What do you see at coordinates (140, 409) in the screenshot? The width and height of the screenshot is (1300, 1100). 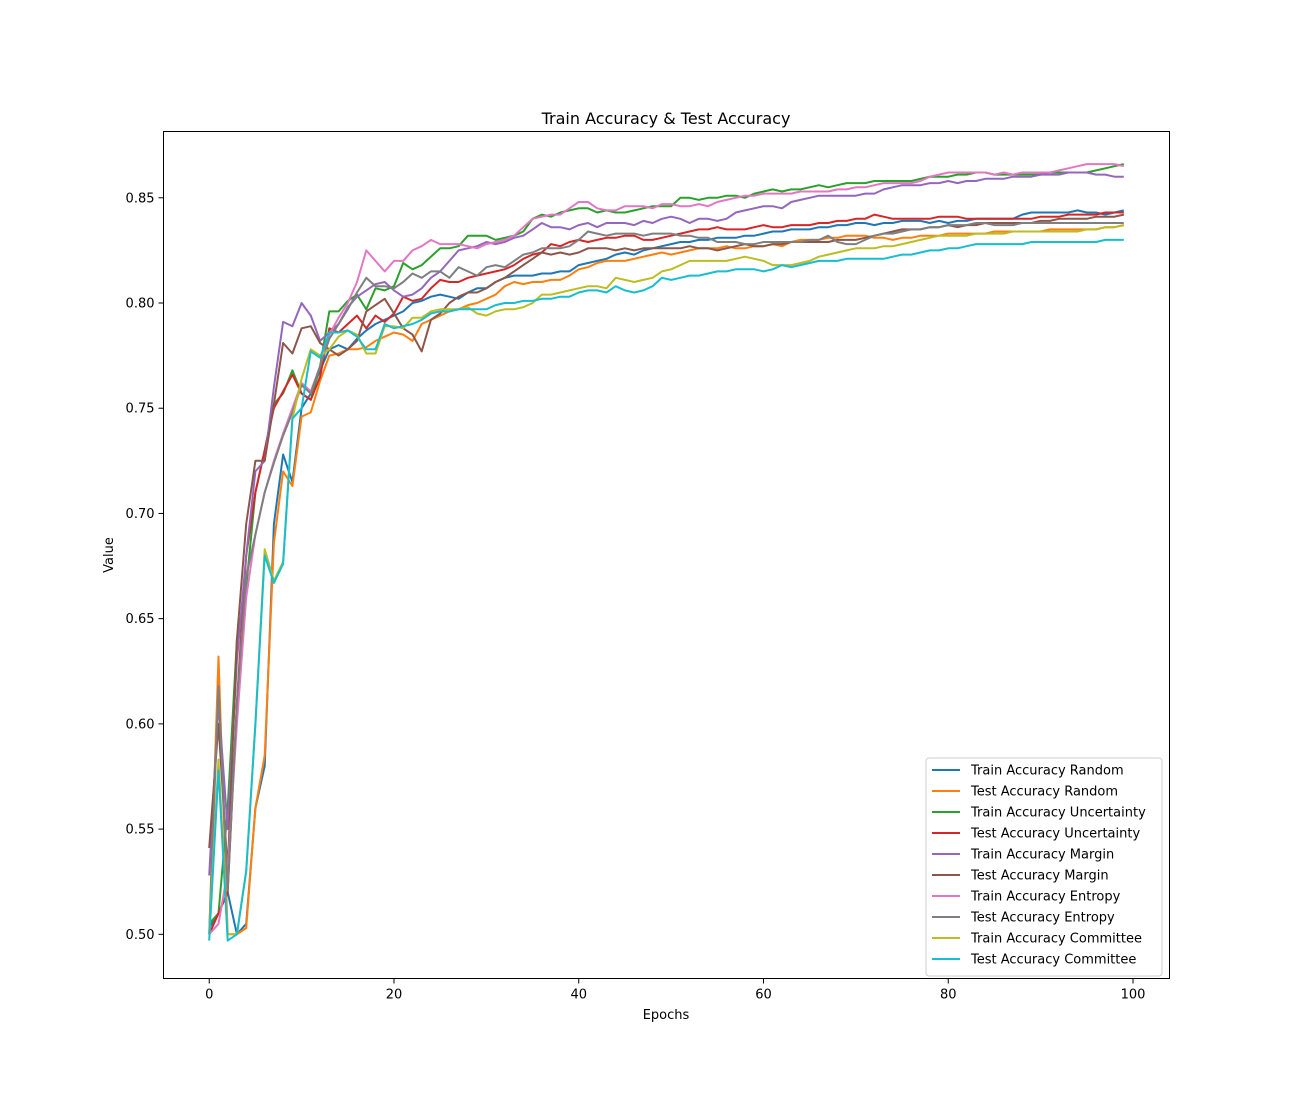 I see `y-tick-label: 0.75` at bounding box center [140, 409].